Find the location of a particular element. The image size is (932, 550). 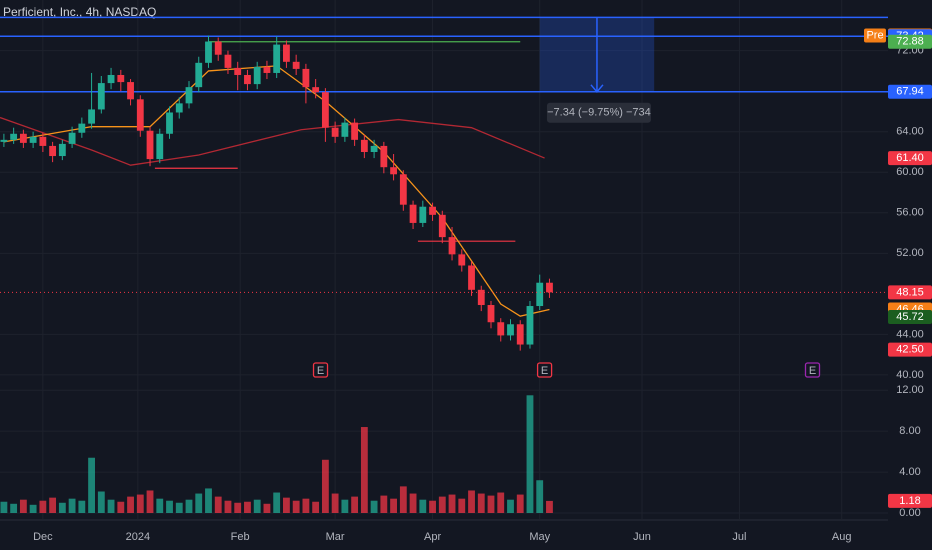

chart-title: Perficient, Inc., 4h, NASDAQ is located at coordinates (79, 12).